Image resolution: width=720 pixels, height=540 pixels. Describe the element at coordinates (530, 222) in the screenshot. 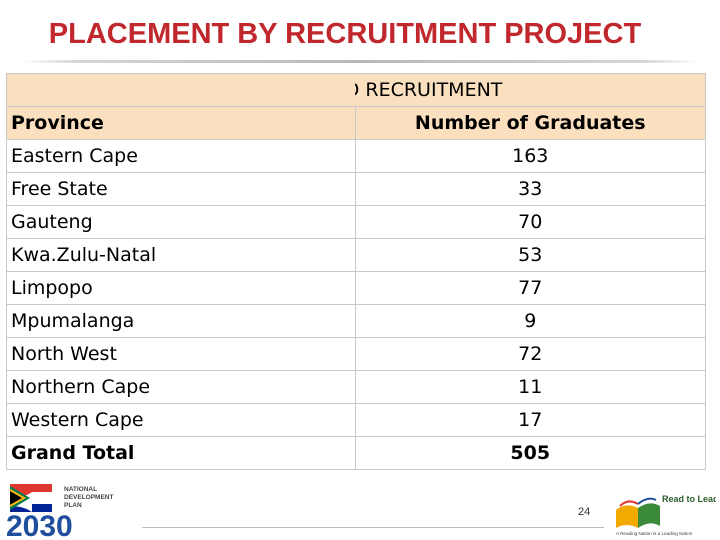

I see `graduates-cell: 70` at that location.